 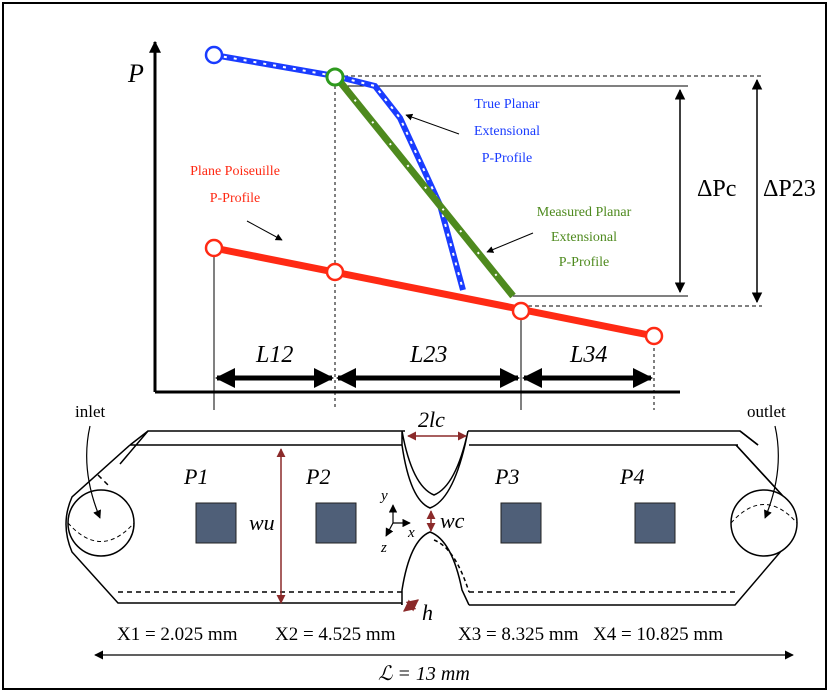 What do you see at coordinates (658, 634) in the screenshot?
I see `position-x4: X4 = 10.825 mm` at bounding box center [658, 634].